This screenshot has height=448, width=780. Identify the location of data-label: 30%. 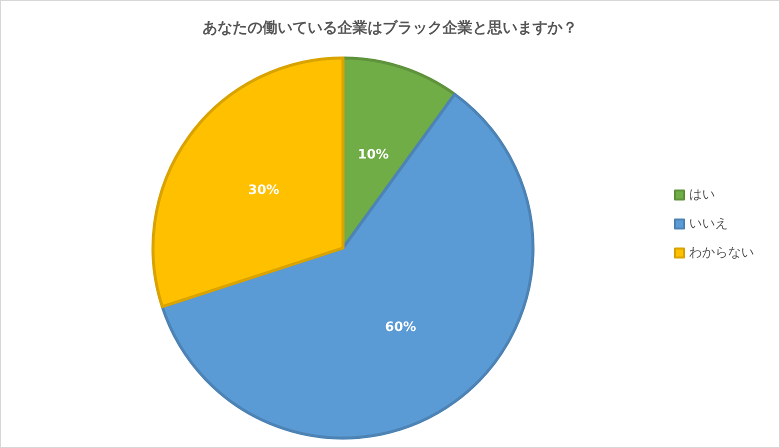
(264, 190).